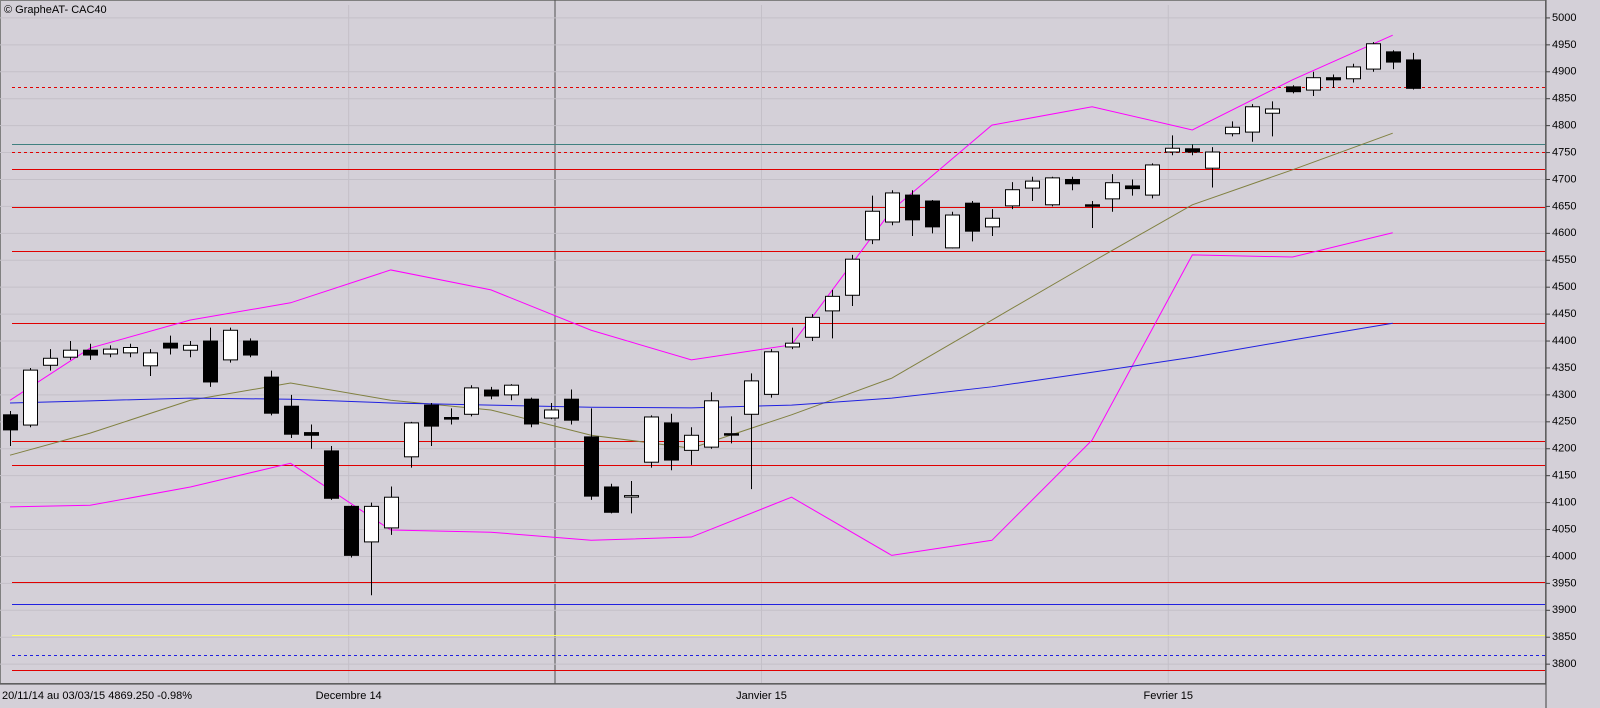 The image size is (1600, 708). I want to click on x-tick-label: Decembre 14, so click(349, 696).